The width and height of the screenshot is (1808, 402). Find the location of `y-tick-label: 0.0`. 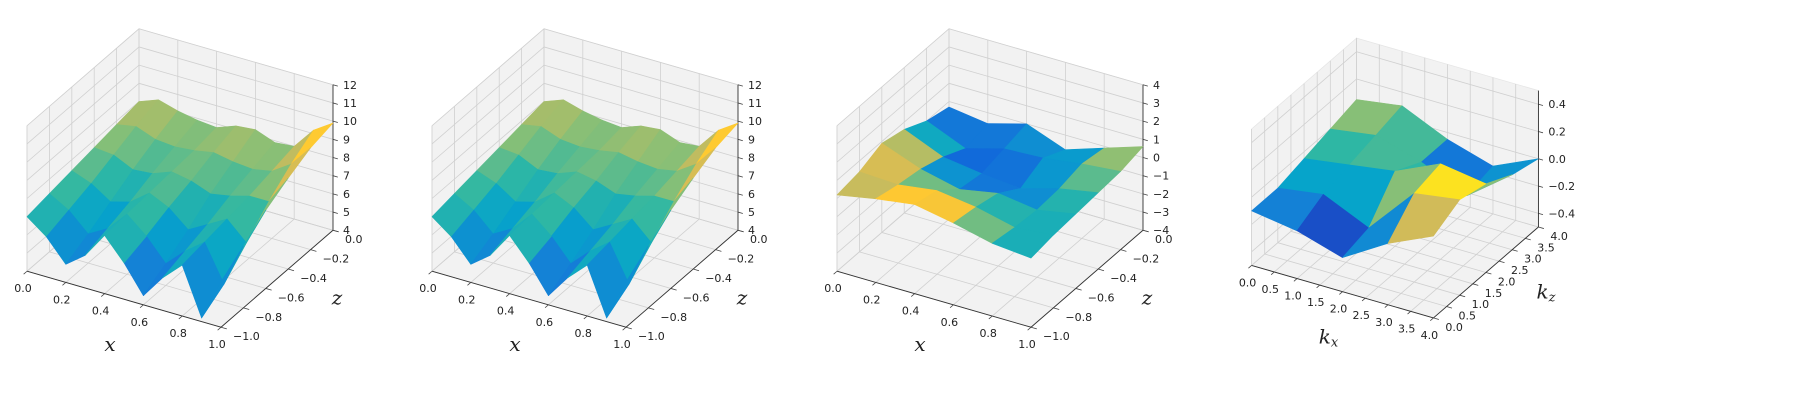

y-tick-label: 0.0 is located at coordinates (759, 239).